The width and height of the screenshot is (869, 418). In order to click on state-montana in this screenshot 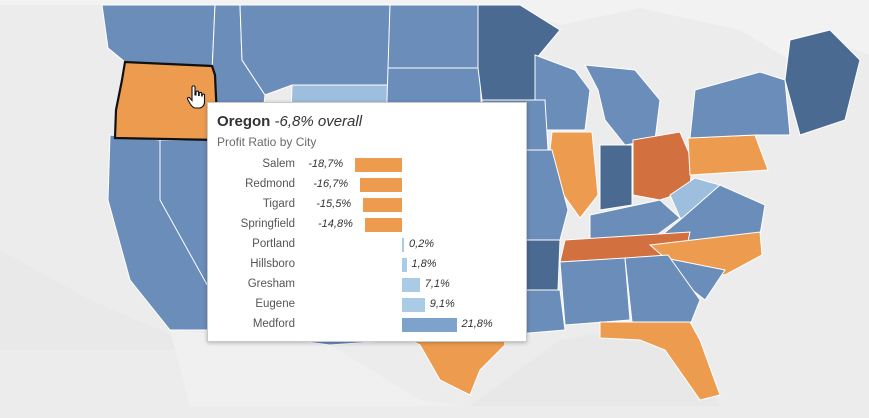, I will do `click(315, 50)`.